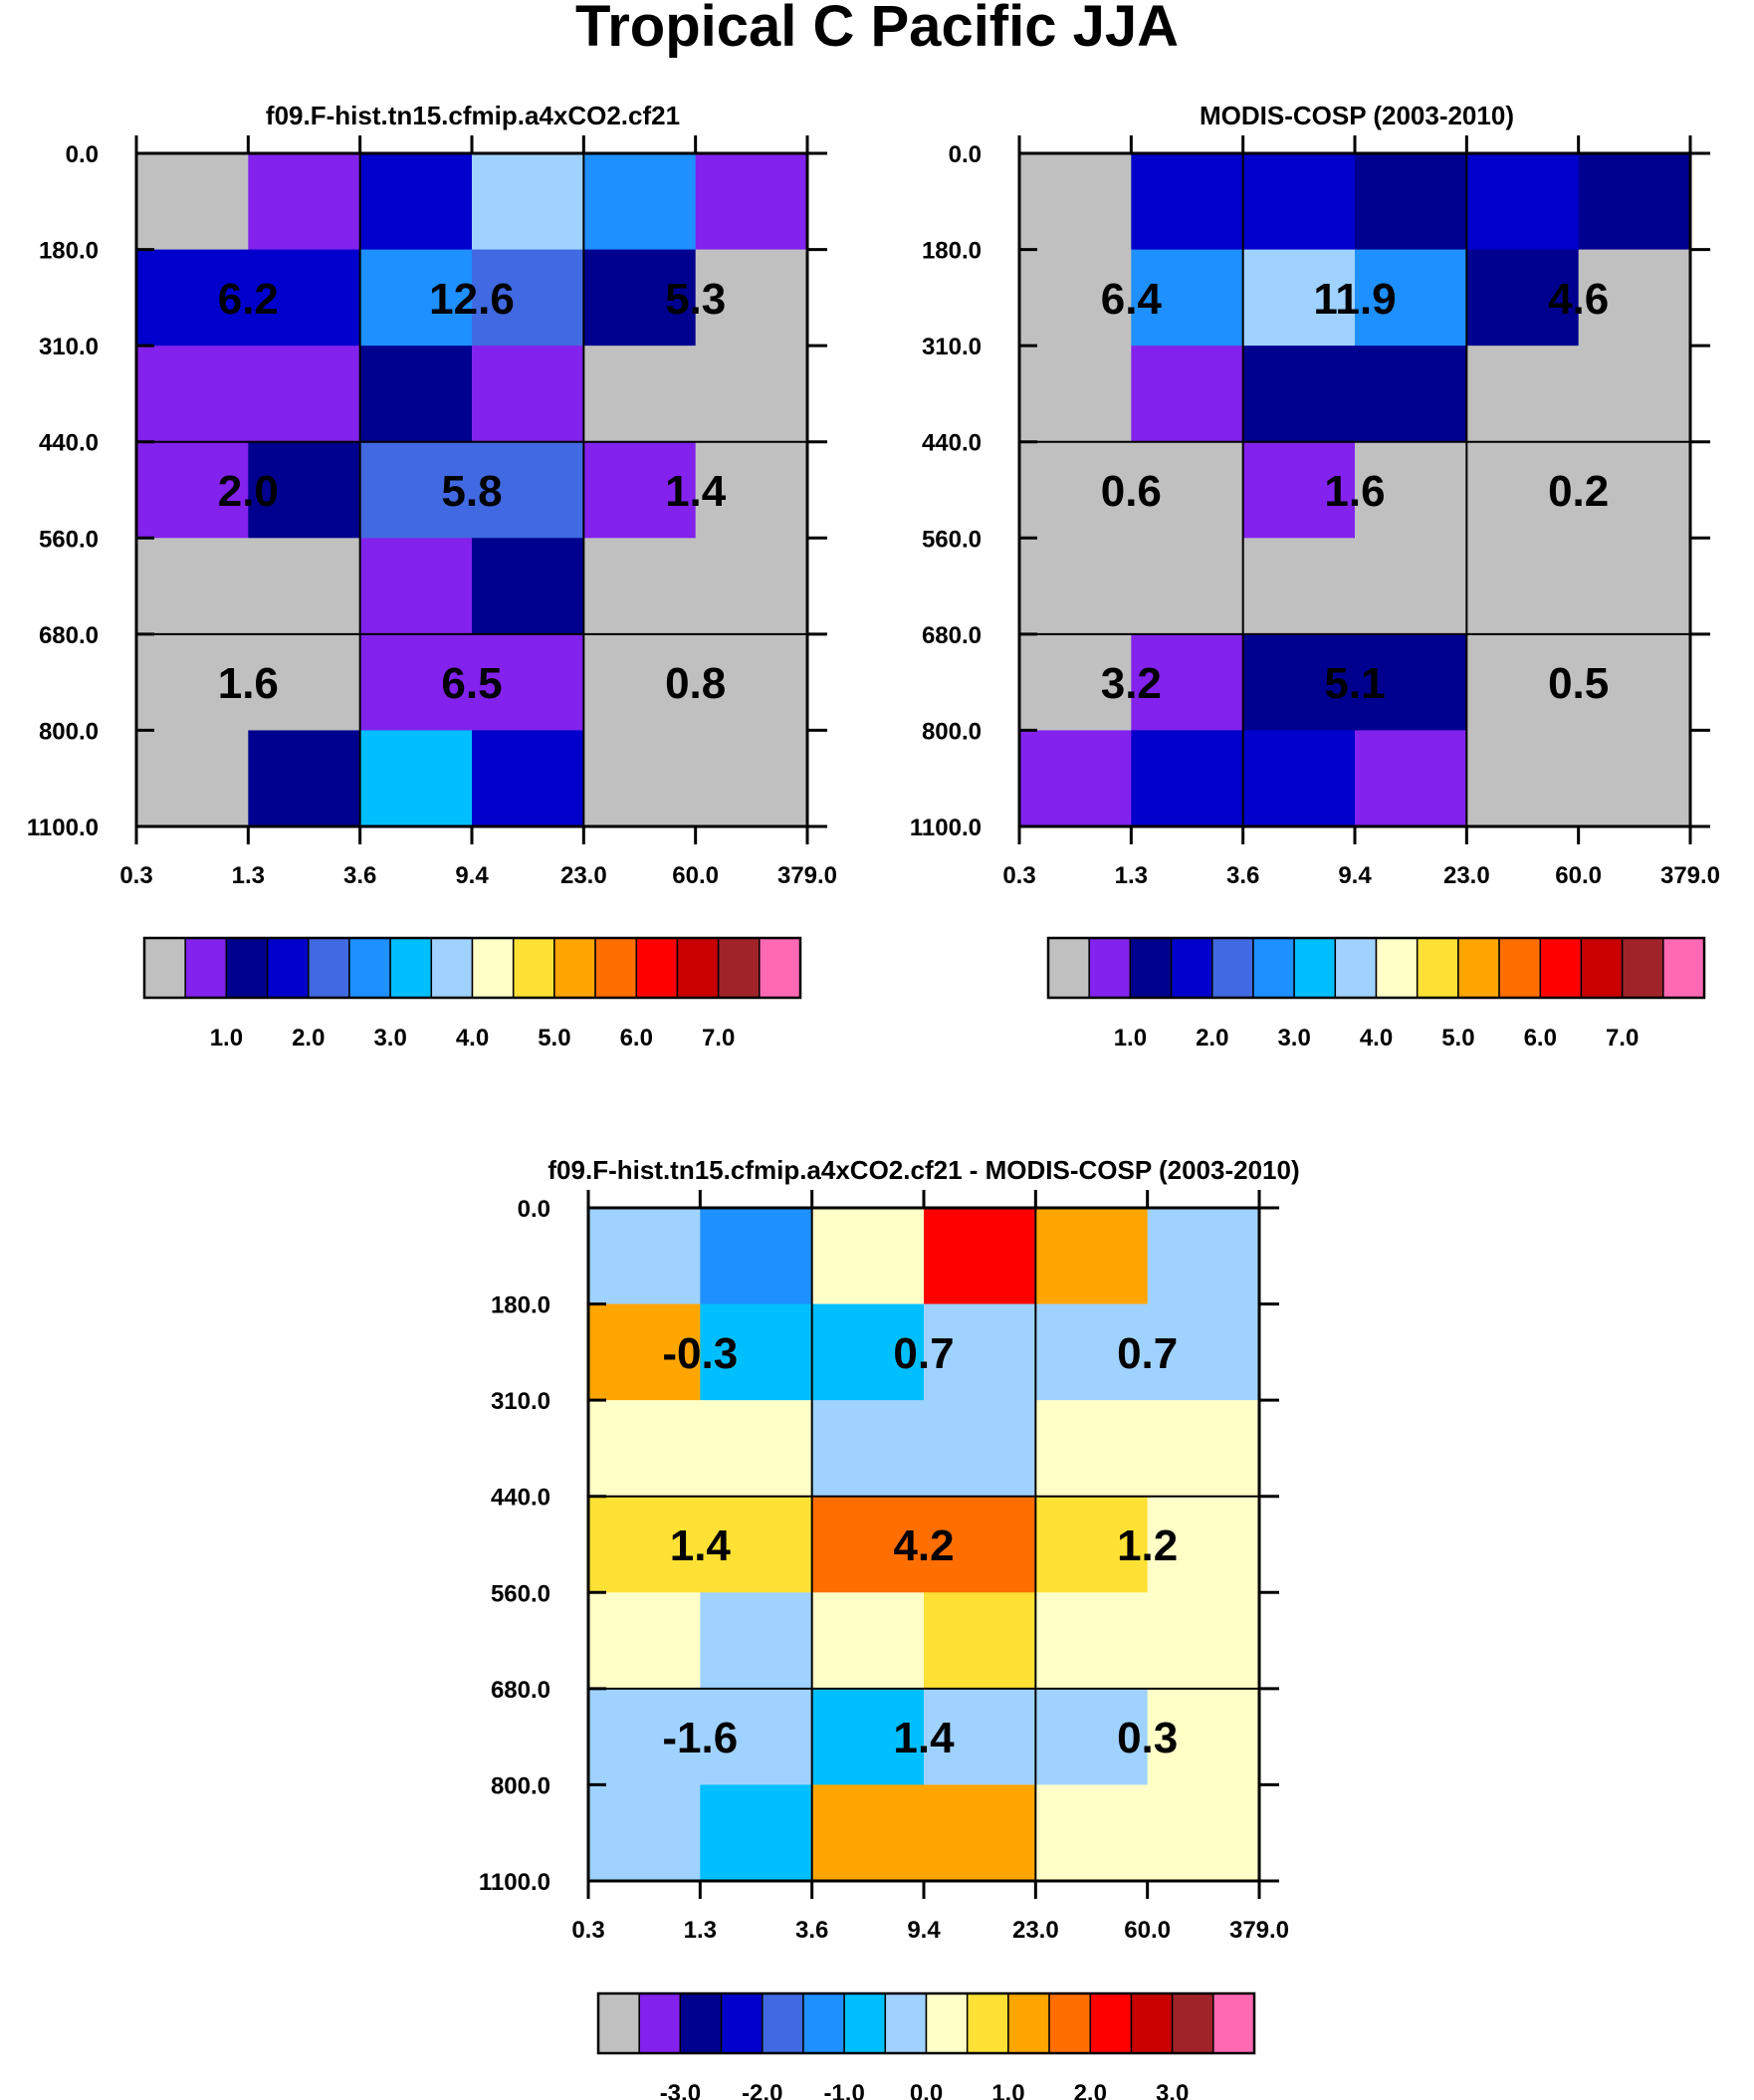 The image size is (1754, 2100). Describe the element at coordinates (1131, 491) in the screenshot. I see `box-value-label: 0.6` at that location.